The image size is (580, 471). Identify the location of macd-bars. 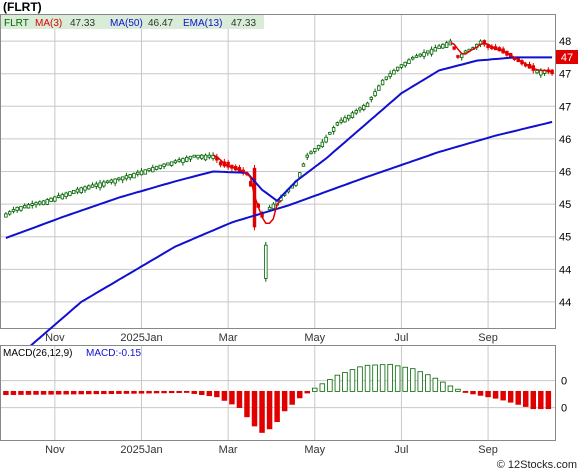
(277, 398).